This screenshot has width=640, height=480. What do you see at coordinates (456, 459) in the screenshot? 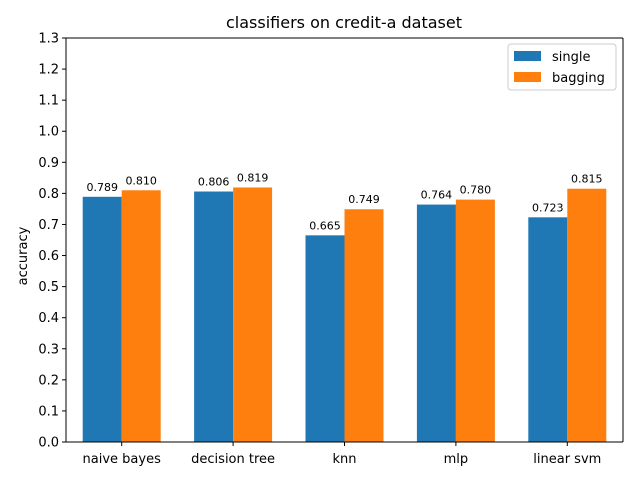
I see `x-tick-label: mlp` at bounding box center [456, 459].